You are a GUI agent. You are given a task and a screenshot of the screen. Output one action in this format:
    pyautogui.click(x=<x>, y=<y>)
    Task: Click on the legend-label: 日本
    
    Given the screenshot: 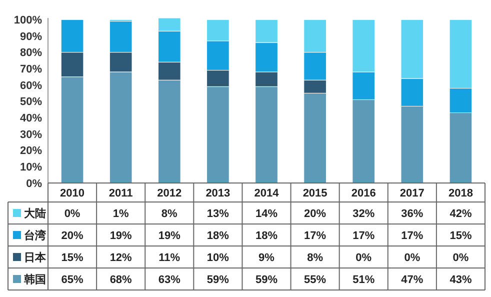 What is the action you would take?
    pyautogui.click(x=35, y=257)
    